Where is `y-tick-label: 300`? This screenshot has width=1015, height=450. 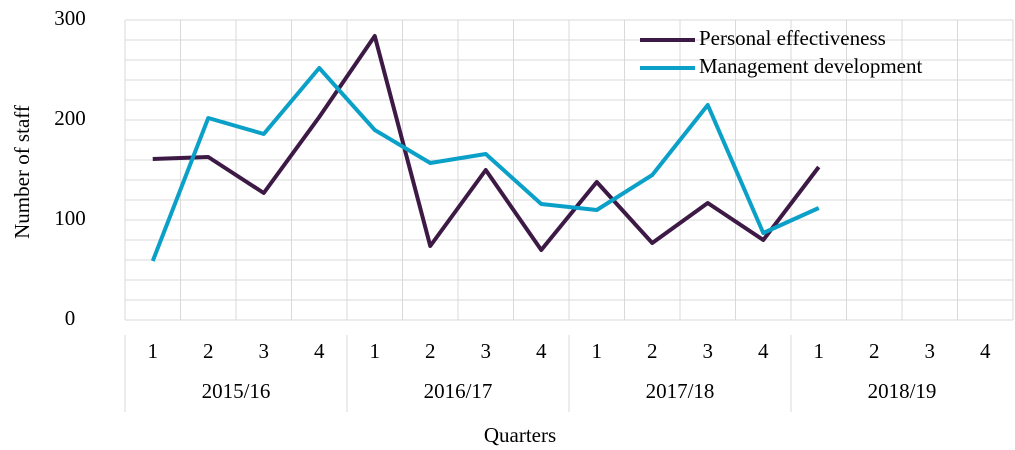 y-tick-label: 300 is located at coordinates (70, 18).